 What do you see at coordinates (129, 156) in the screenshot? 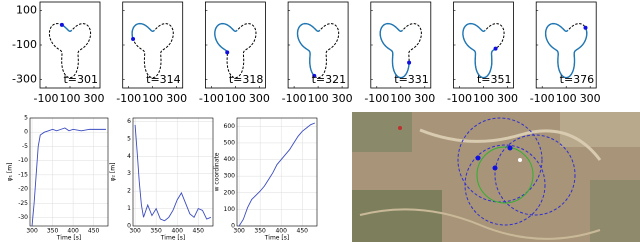
I see `y-tick-label: 4` at bounding box center [129, 156].